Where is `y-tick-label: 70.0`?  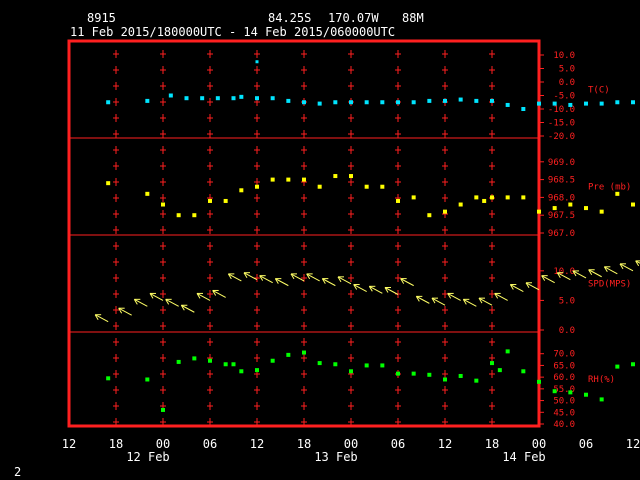 y-tick-label: 70.0 is located at coordinates (564, 355).